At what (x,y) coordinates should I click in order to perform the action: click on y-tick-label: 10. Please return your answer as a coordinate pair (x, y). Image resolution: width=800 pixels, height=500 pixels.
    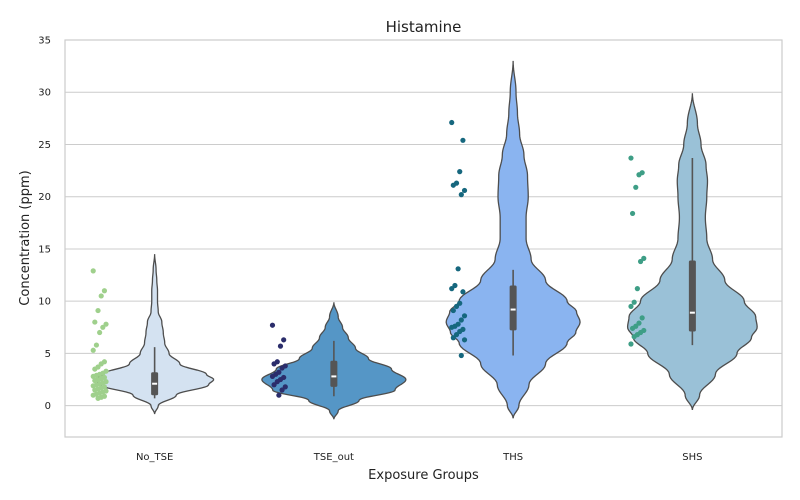
    Looking at the image, I should click on (44, 302).